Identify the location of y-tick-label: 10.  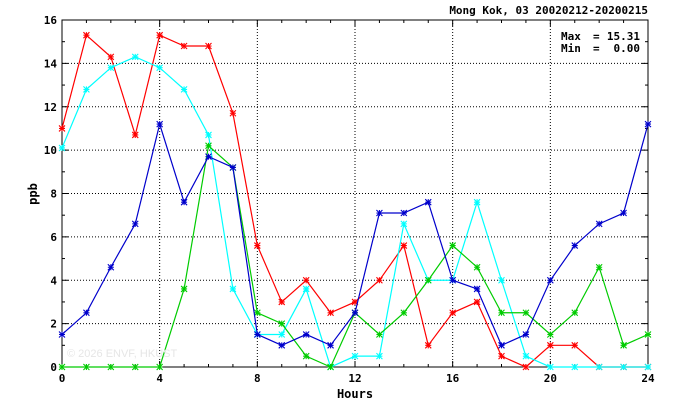
(50, 150).